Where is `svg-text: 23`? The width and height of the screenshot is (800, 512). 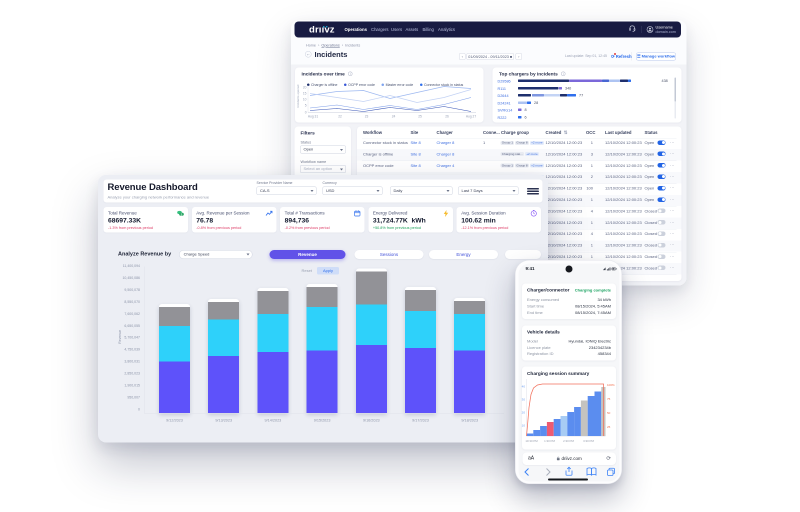
svg-text: 23 is located at coordinates (367, 117).